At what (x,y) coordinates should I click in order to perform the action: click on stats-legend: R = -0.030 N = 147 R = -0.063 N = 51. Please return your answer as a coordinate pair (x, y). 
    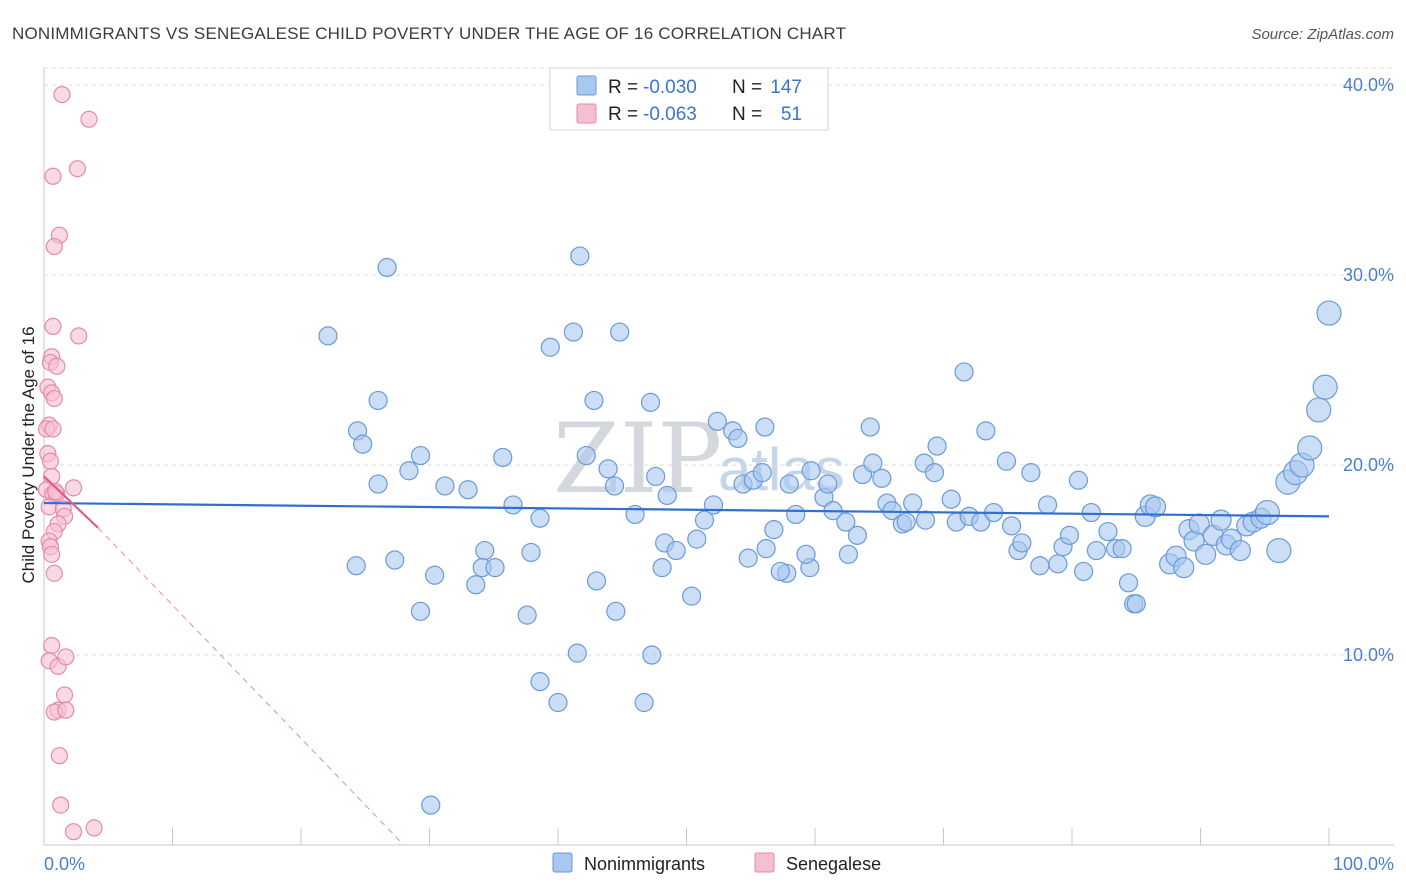
    Looking at the image, I should click on (689, 99).